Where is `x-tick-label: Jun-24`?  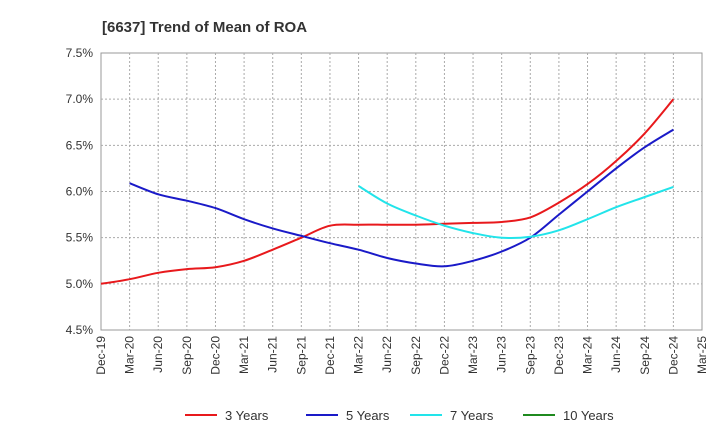
x-tick-label: Jun-24 is located at coordinates (616, 354).